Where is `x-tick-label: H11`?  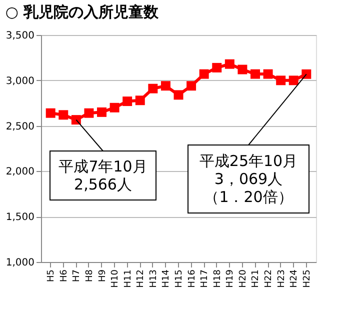 x-tick-label: H11 is located at coordinates (128, 279).